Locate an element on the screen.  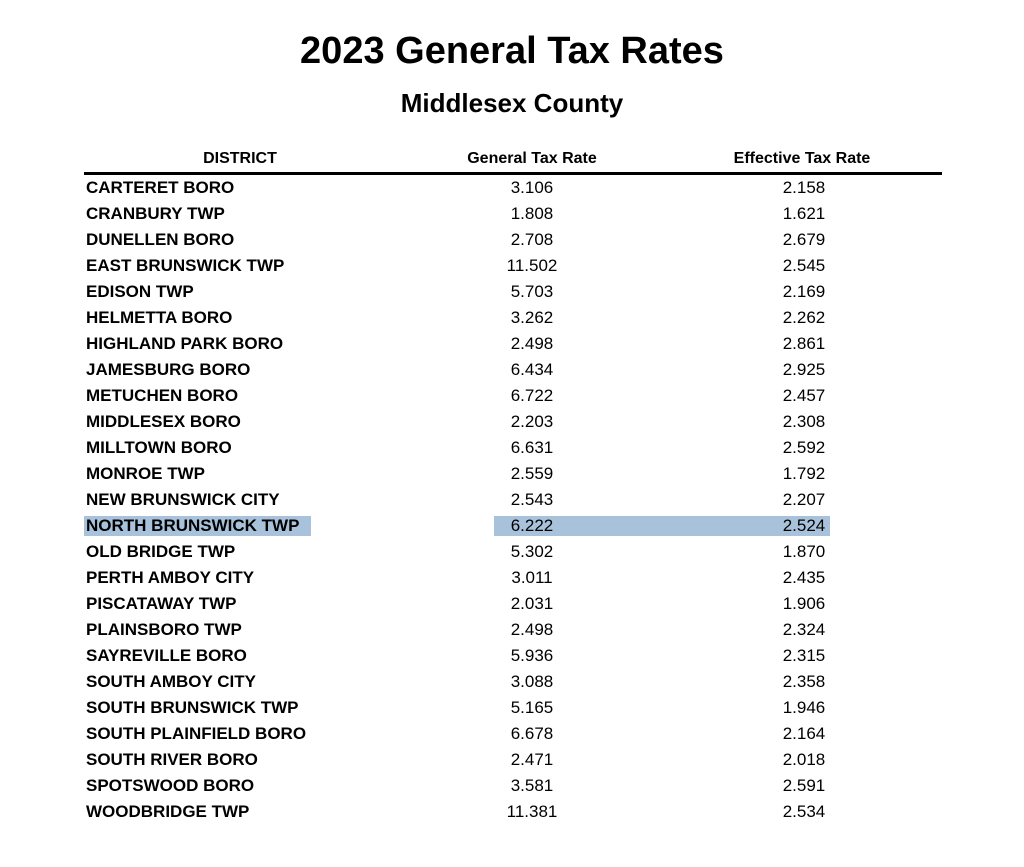
effective-tax-rate-cell: 2.679 is located at coordinates (804, 239).